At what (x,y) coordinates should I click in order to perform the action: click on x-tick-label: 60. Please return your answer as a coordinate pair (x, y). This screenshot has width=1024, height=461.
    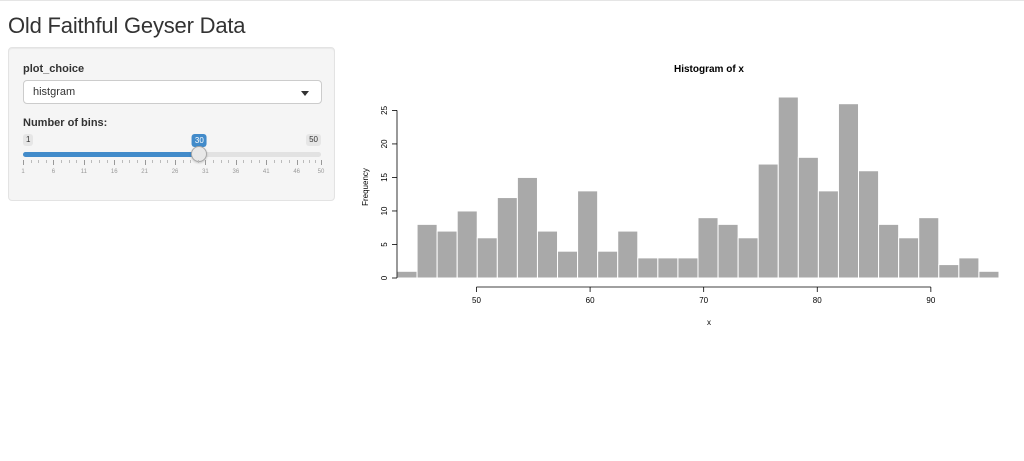
    Looking at the image, I should click on (590, 300).